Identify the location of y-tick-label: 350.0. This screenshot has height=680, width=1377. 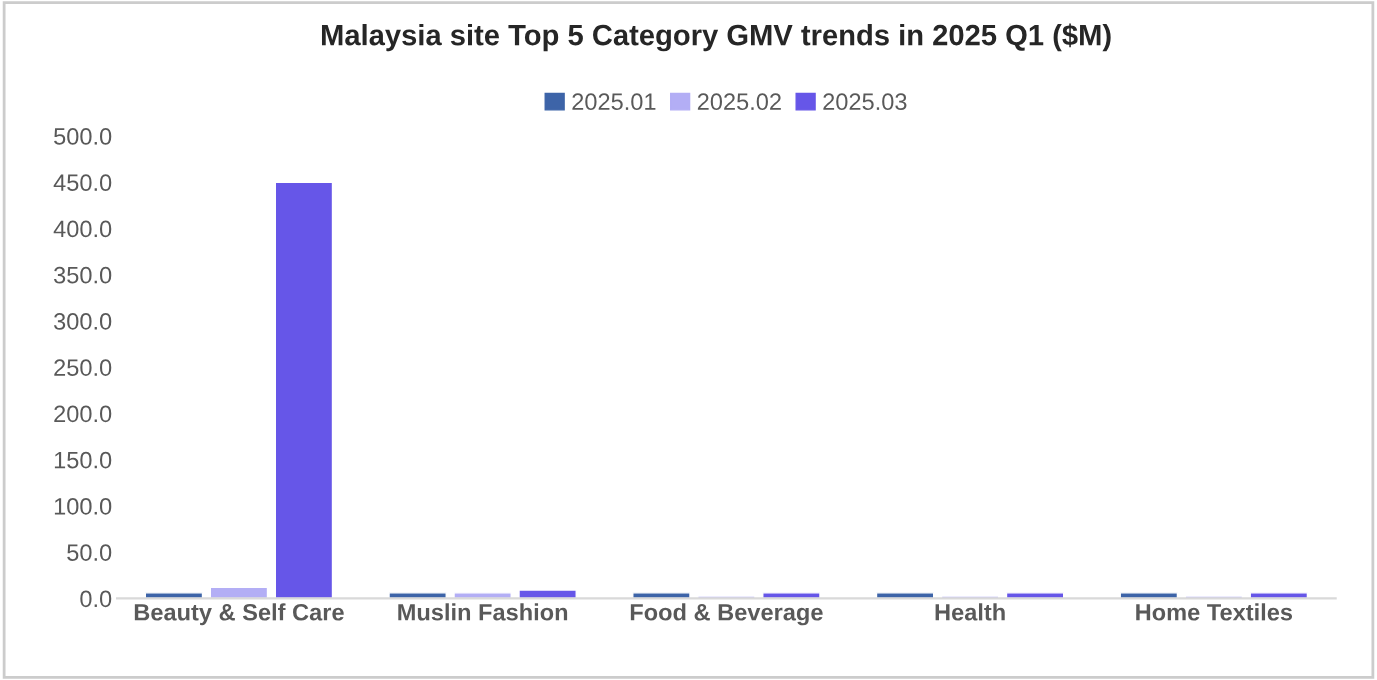
(83, 275).